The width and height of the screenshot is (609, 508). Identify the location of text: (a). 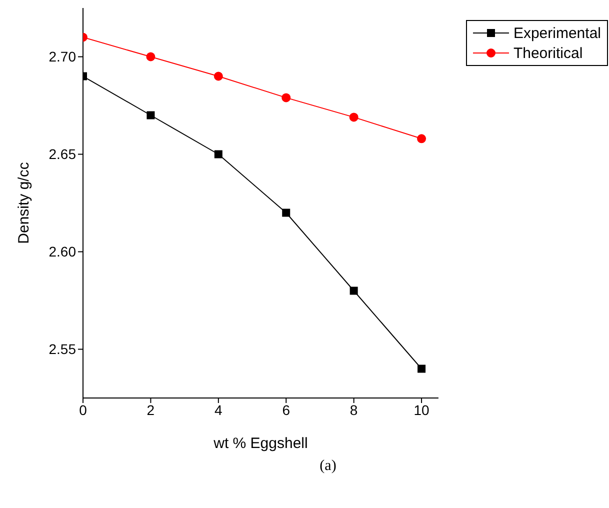
(328, 466).